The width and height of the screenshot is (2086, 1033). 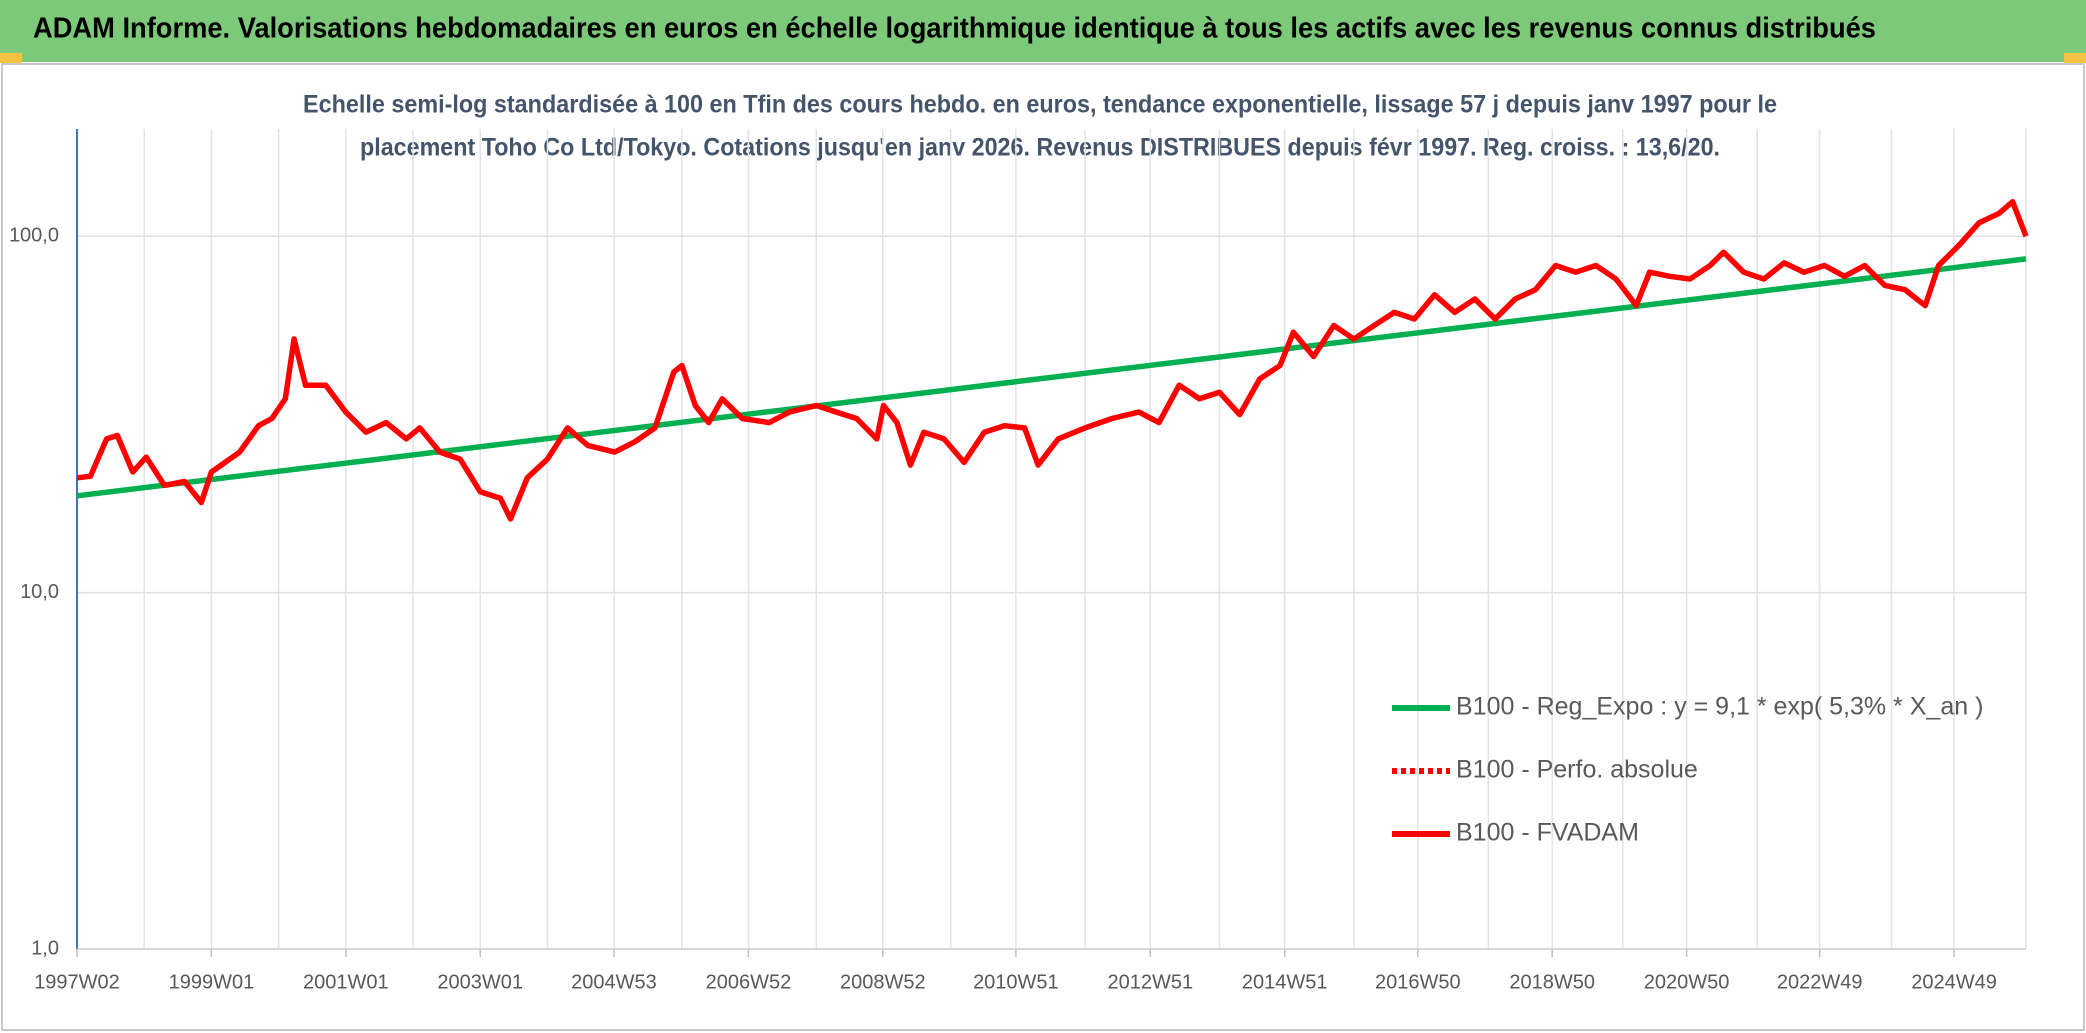 I want to click on x-tick-label: 2010W51, so click(x=1016, y=982).